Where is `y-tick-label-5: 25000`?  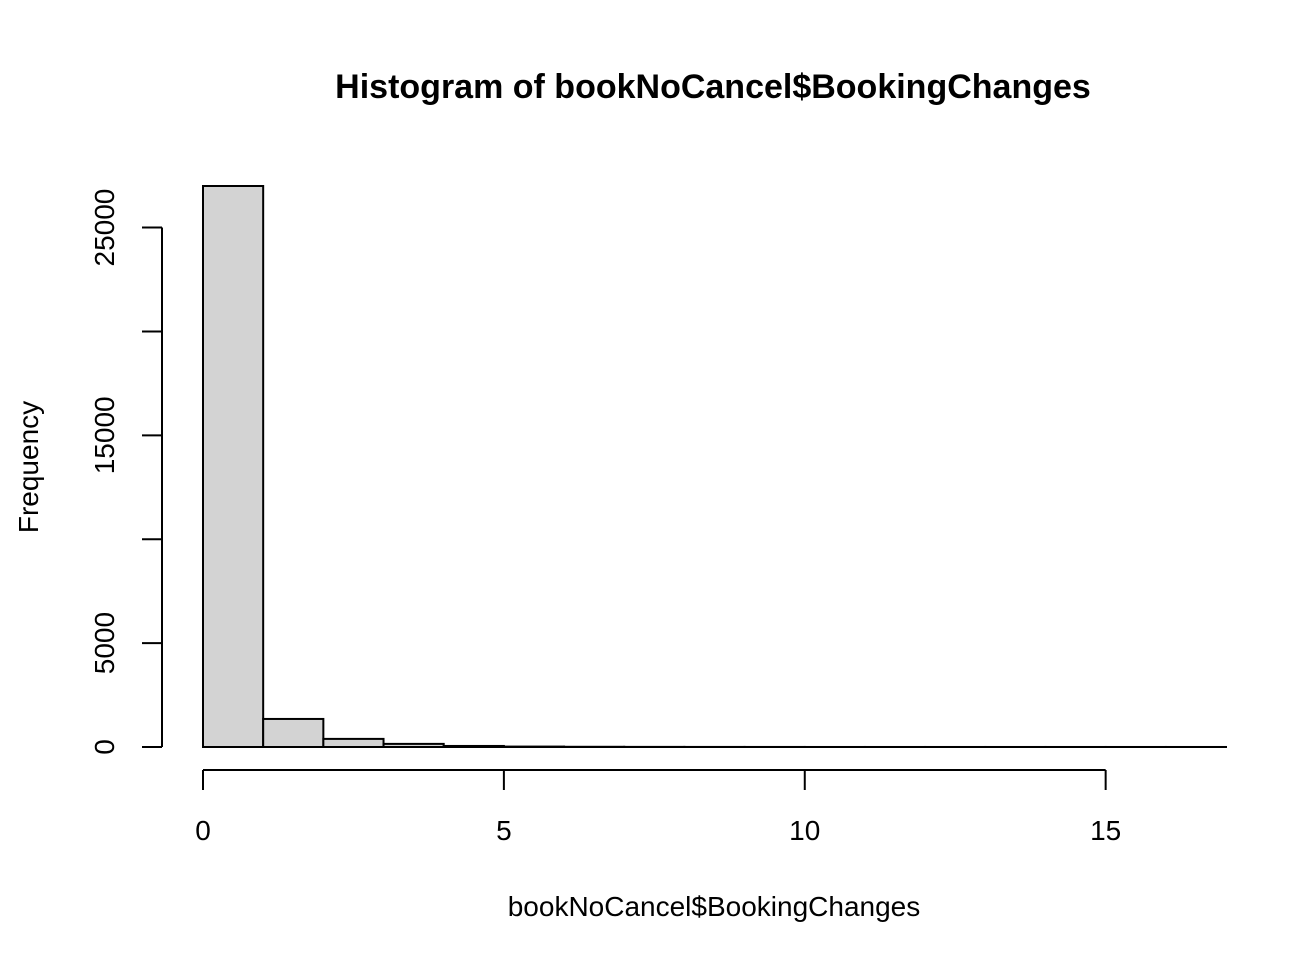
y-tick-label-5: 25000 is located at coordinates (104, 228).